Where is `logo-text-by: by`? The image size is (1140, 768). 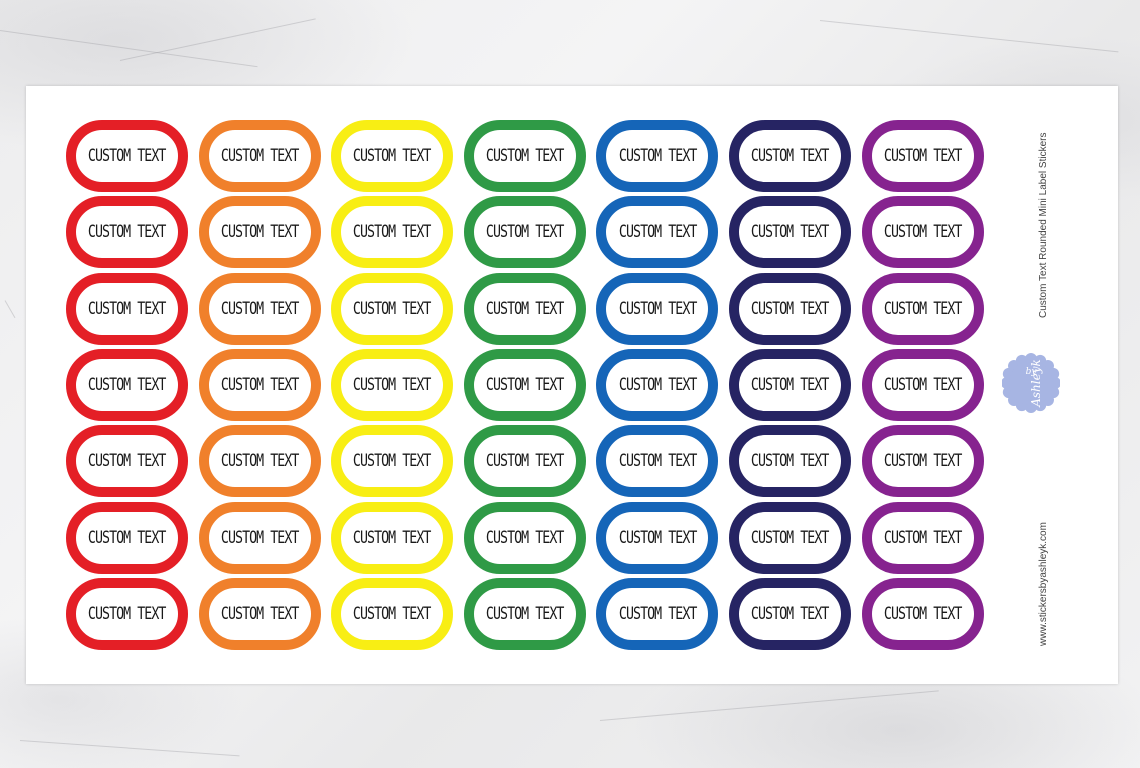
logo-text-by: by is located at coordinates (1032, 372).